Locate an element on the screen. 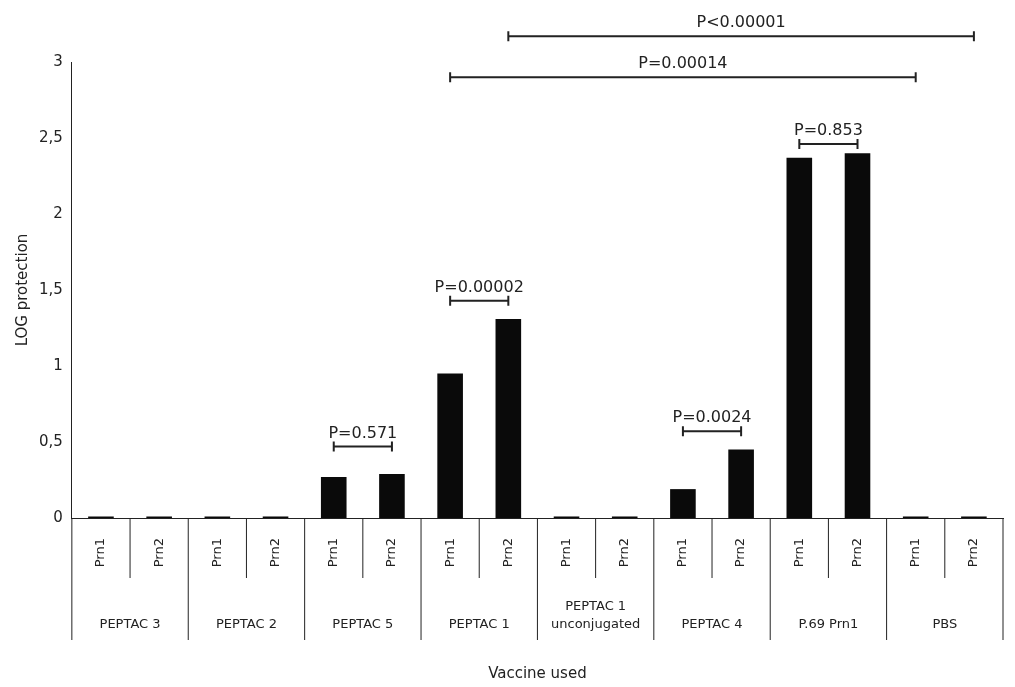 This screenshot has width=1015, height=687. text: PBS is located at coordinates (945, 623).